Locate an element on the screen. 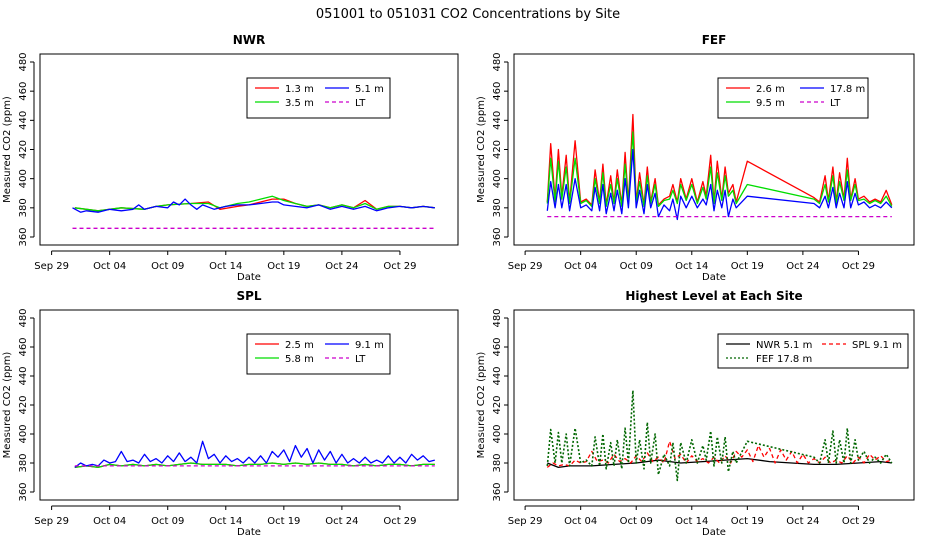  chart-title: FEF is located at coordinates (714, 40).